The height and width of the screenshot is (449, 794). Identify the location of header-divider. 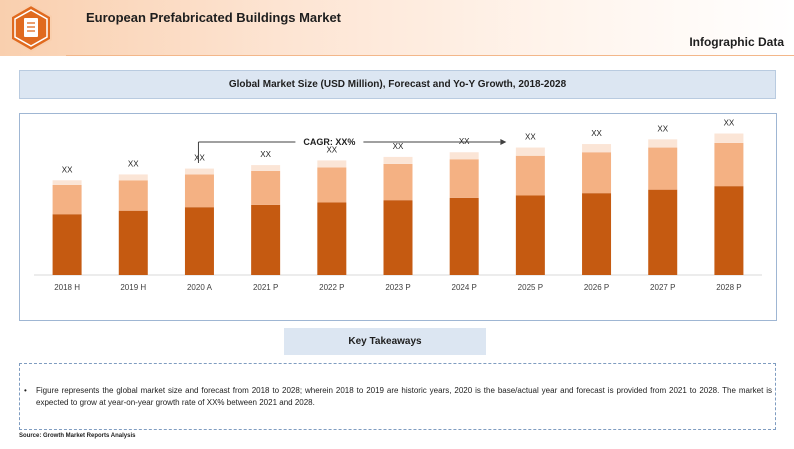
(430, 55).